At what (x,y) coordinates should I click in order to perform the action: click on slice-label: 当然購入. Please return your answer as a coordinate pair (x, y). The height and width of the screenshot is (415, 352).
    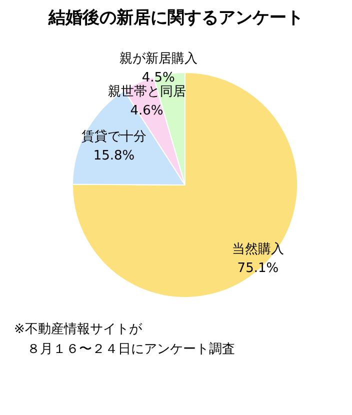
    Looking at the image, I should click on (258, 249).